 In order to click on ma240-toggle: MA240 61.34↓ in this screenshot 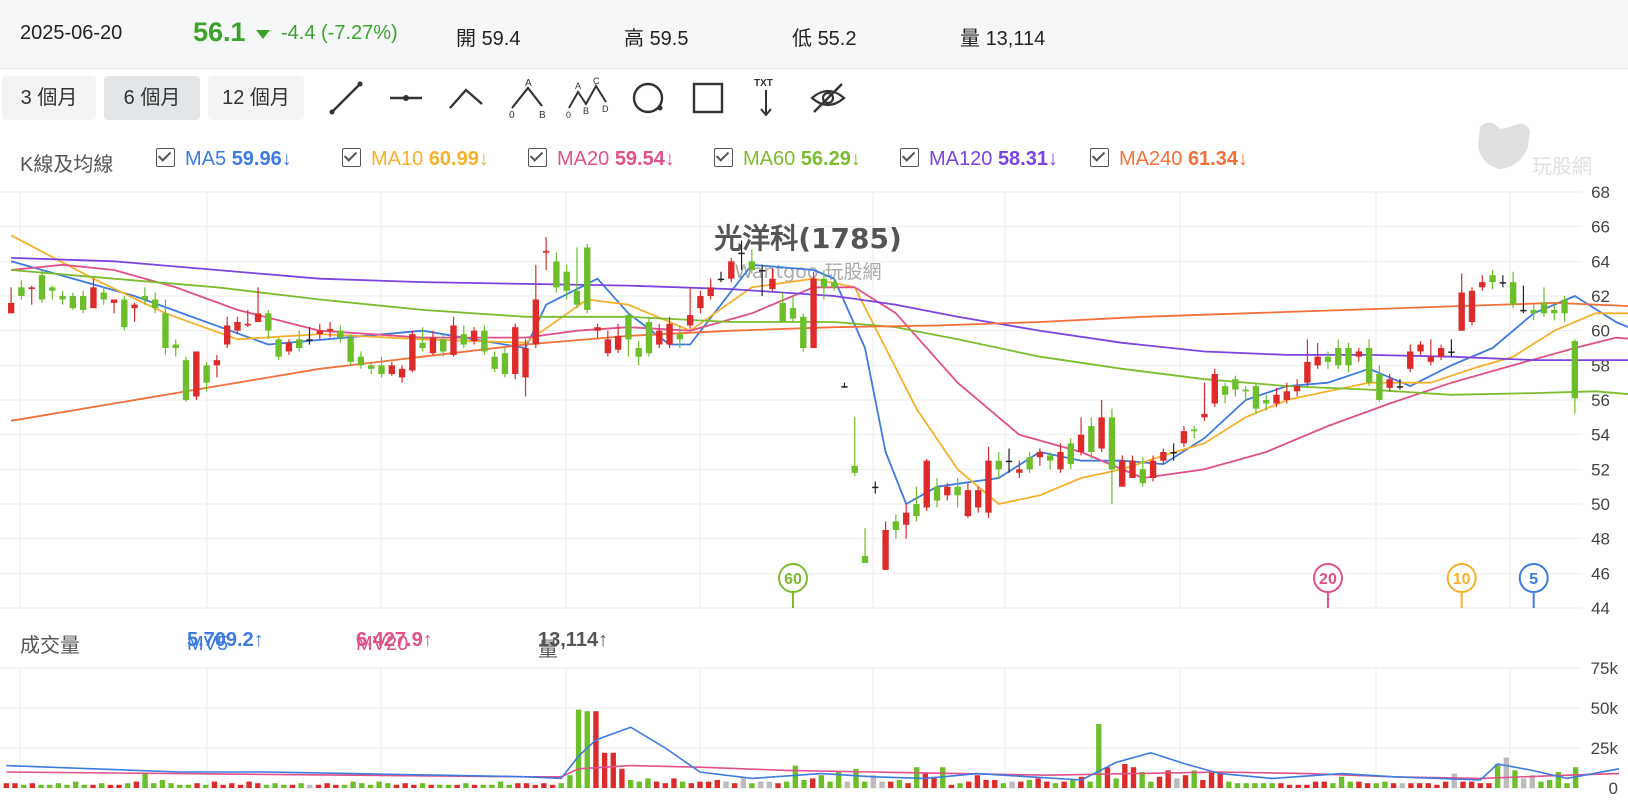, I will do `click(1169, 159)`.